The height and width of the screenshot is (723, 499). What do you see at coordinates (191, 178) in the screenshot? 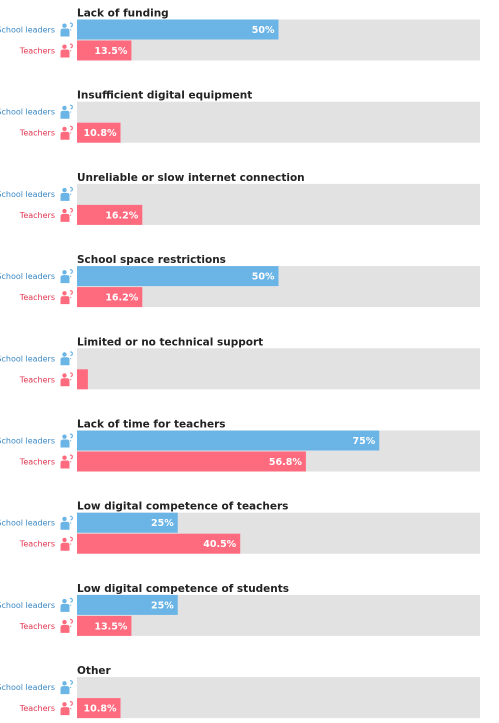
I see `category-title: Unreliable or slow internet connection` at bounding box center [191, 178].